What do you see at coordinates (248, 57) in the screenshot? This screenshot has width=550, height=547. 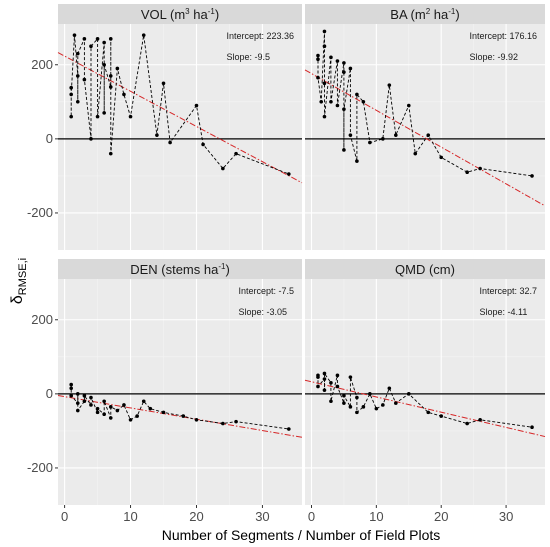 I see `slope-annotation: Slope: -9.5` at bounding box center [248, 57].